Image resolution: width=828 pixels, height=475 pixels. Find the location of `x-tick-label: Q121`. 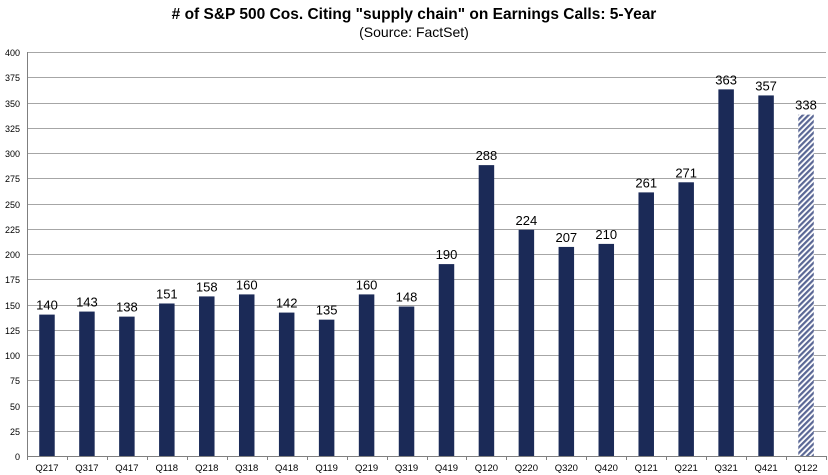

x-tick-label: Q121 is located at coordinates (646, 468).